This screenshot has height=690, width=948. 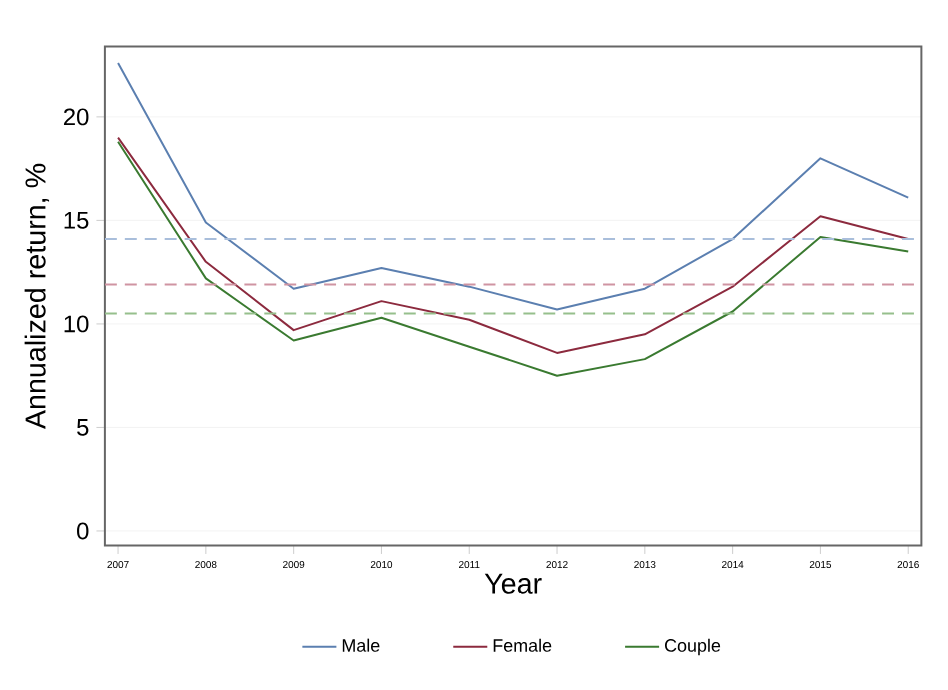 I want to click on x-axis-title: Year, so click(x=513, y=583).